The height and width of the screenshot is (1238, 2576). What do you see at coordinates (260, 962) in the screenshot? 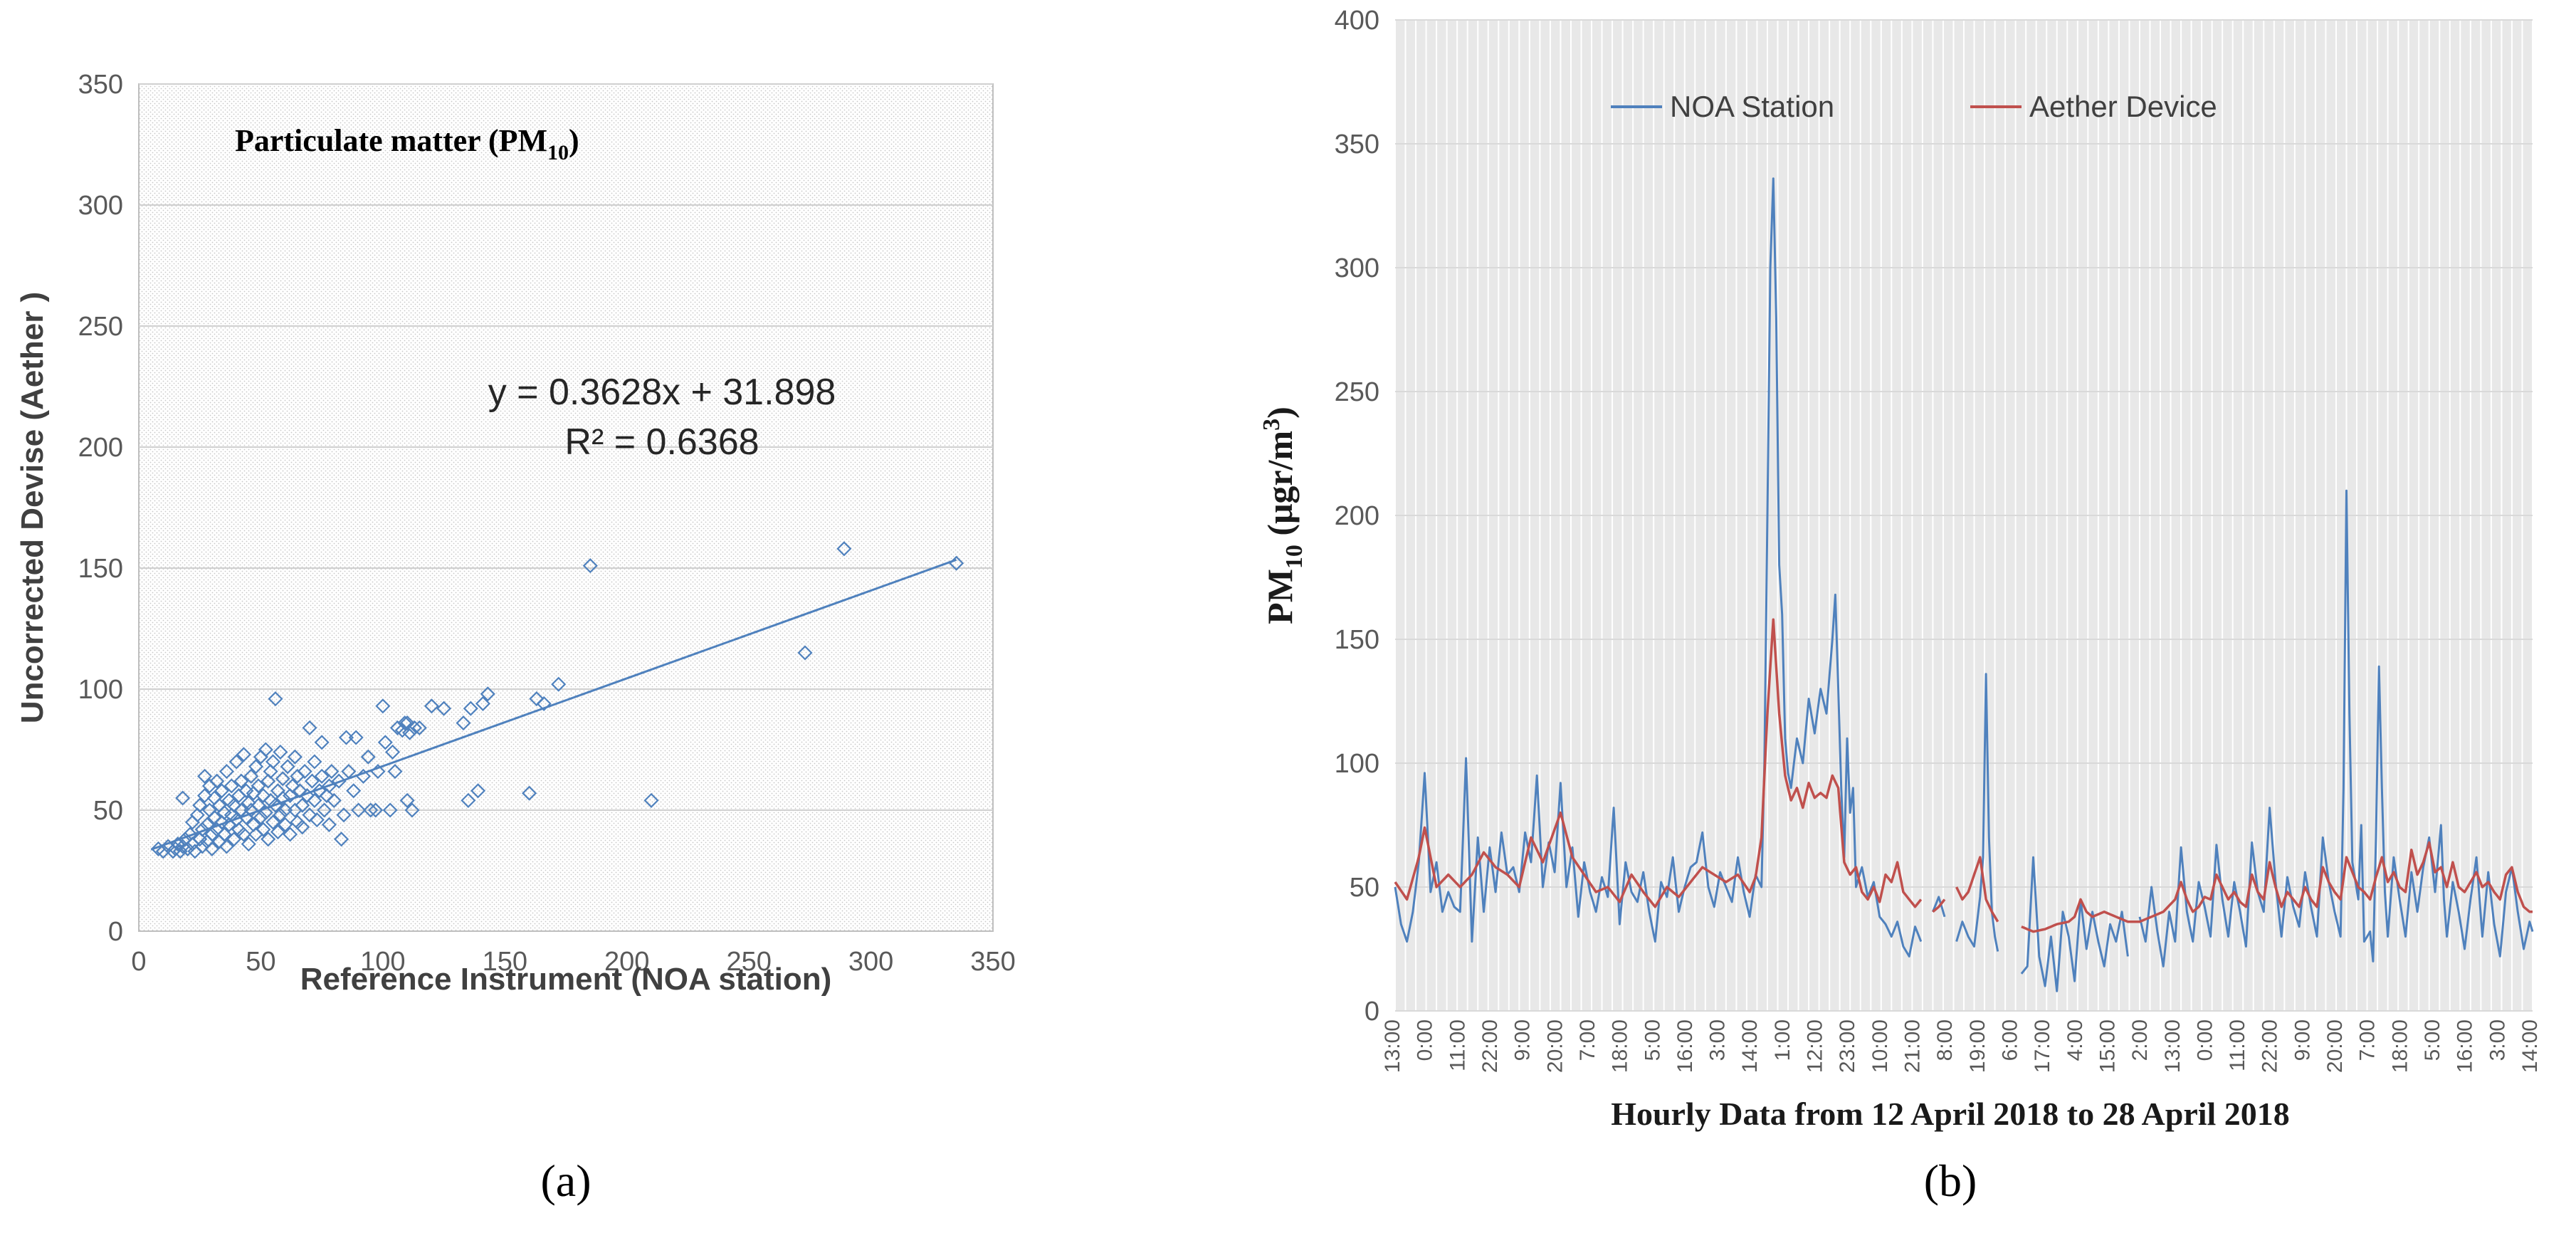
I see `scatter-x-tick-label: 50` at bounding box center [260, 962].